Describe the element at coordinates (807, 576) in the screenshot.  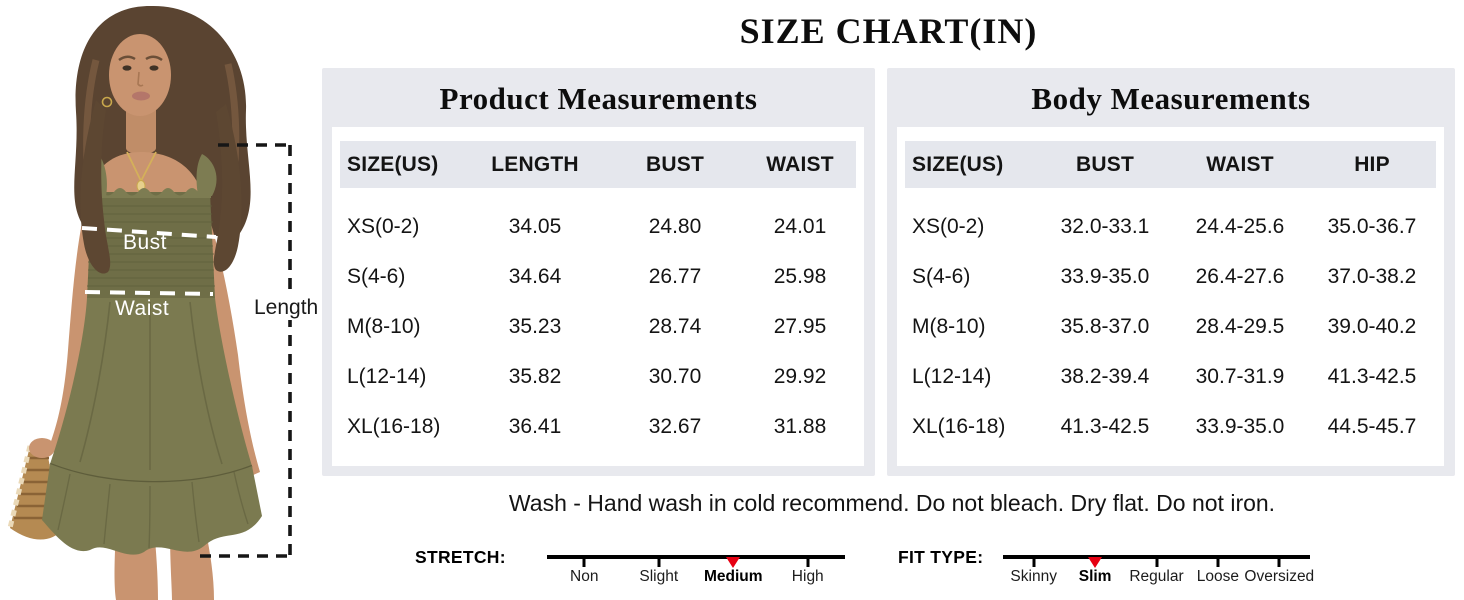
I see `scale-option: High` at that location.